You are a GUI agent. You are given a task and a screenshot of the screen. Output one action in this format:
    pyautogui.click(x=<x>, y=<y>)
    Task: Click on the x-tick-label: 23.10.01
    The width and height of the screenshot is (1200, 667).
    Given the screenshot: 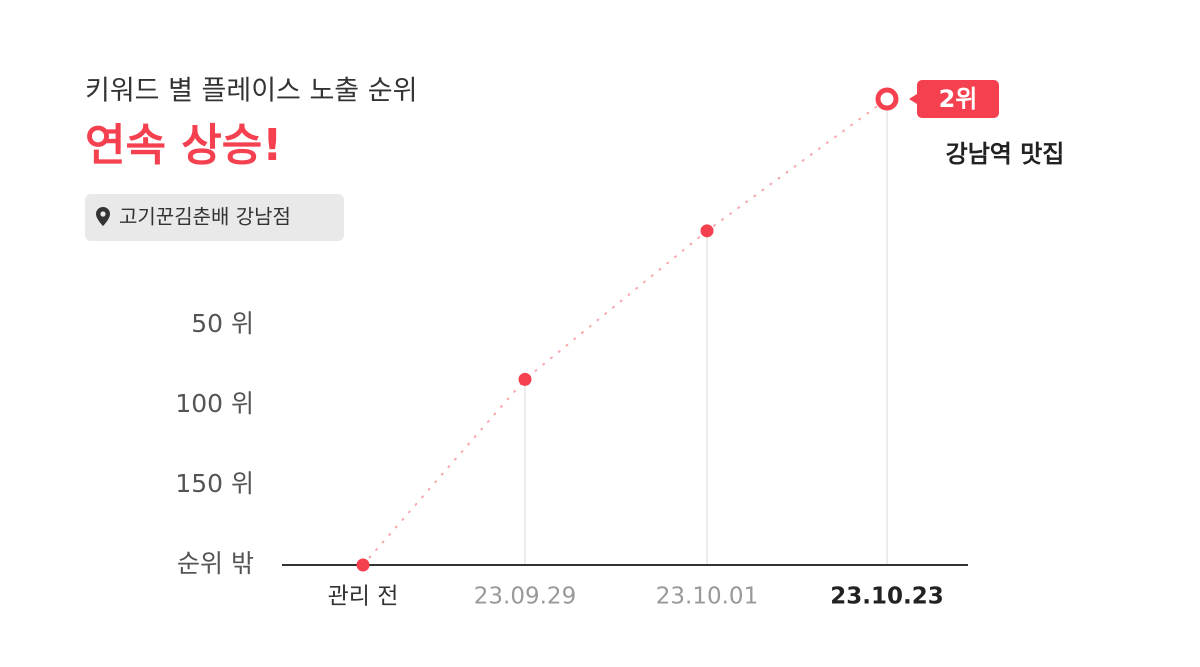 What is the action you would take?
    pyautogui.click(x=707, y=597)
    